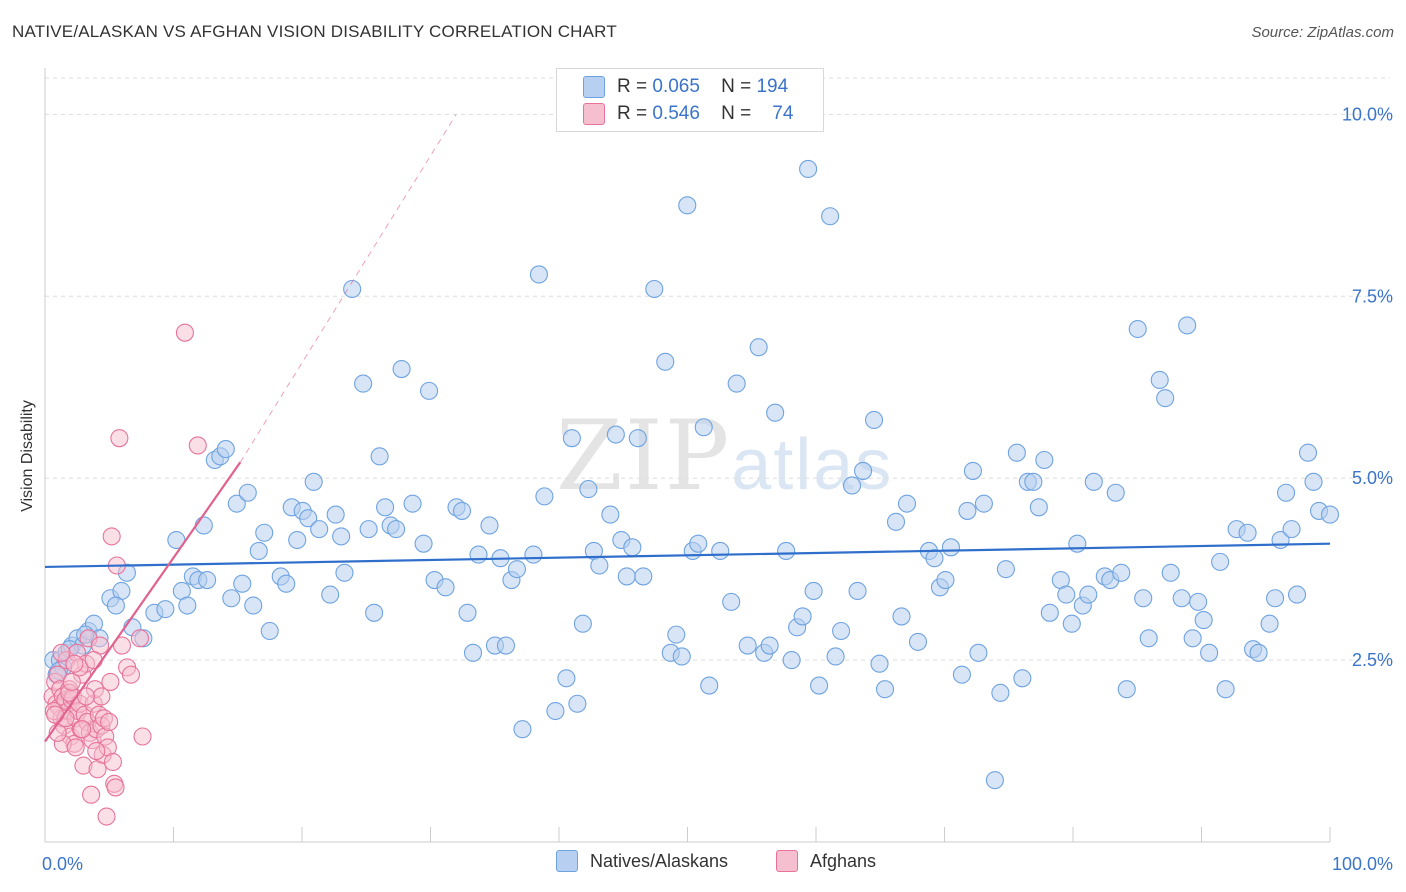 Image resolution: width=1406 pixels, height=892 pixels. What do you see at coordinates (736, 113) in the screenshot?
I see `legend-n-label: N =` at bounding box center [736, 113].